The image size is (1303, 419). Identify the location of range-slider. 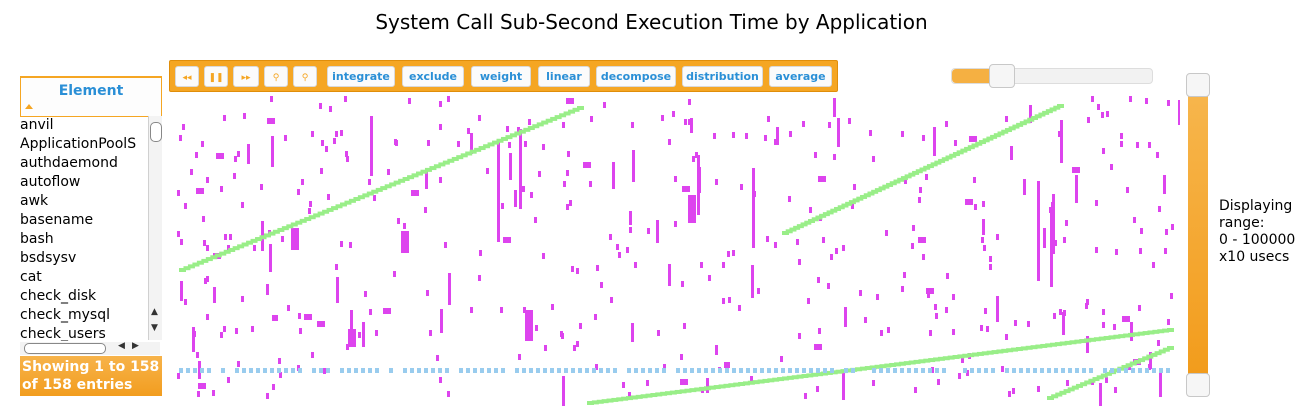
(1198, 235).